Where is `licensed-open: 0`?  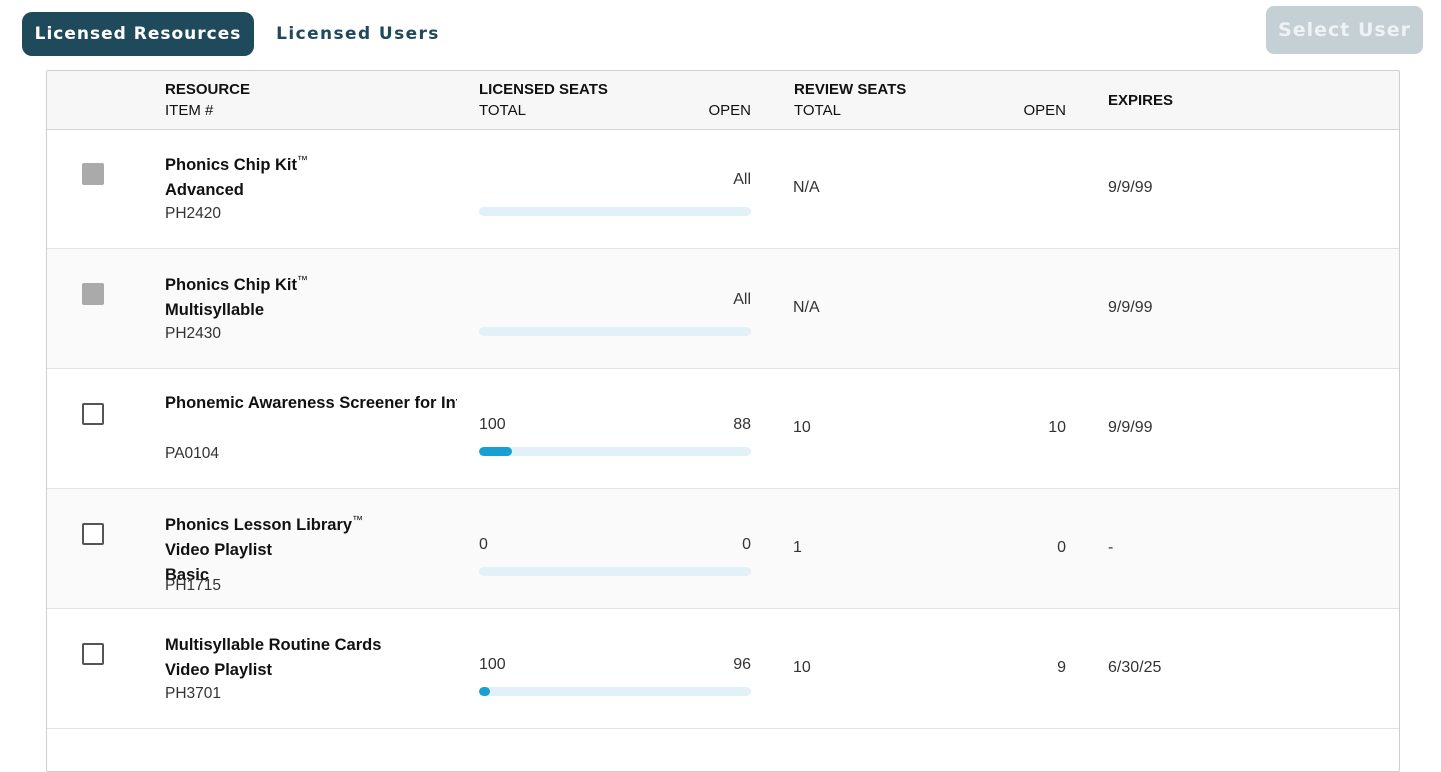
licensed-open: 0 is located at coordinates (746, 544).